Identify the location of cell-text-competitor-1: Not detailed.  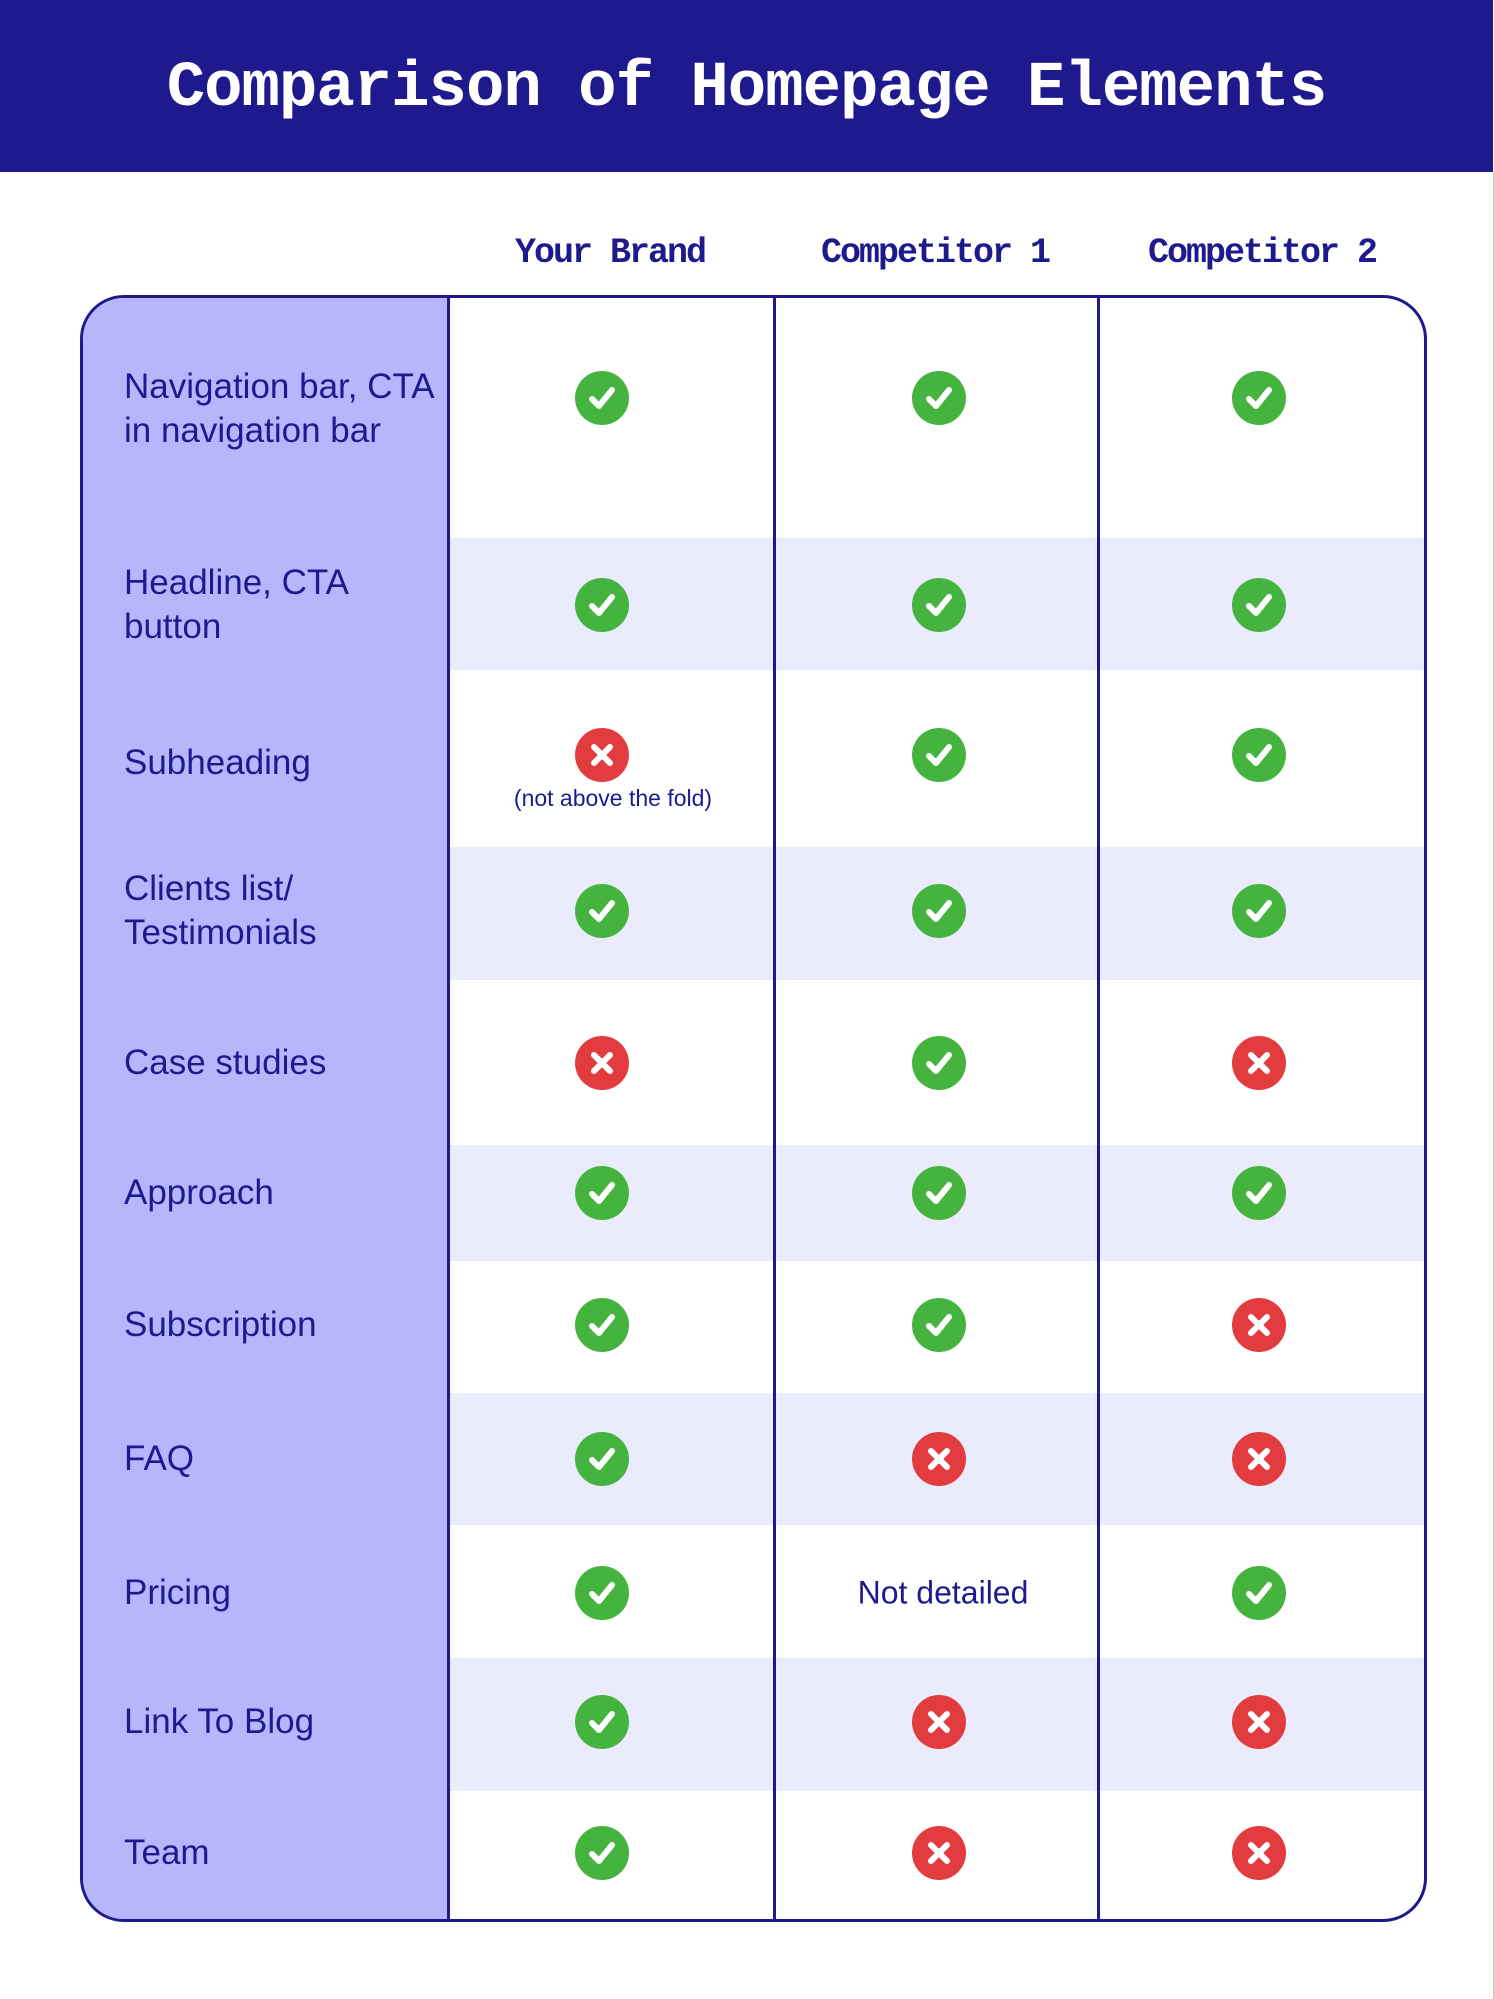
(943, 1592).